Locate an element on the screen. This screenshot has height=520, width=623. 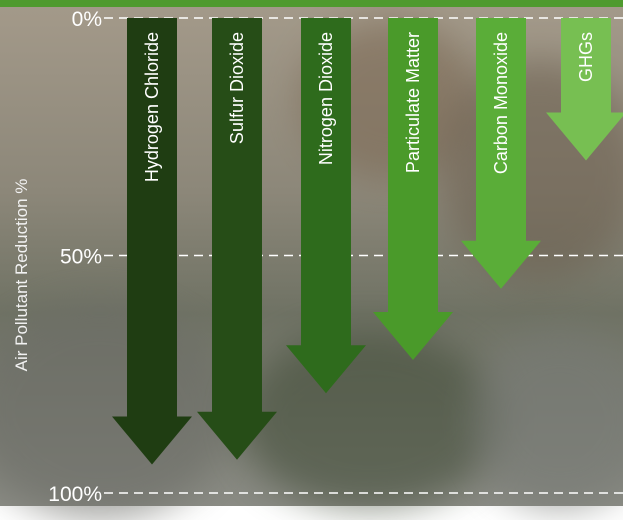
arrow-nitrogen-dioxide: Nitrogen Dioxide is located at coordinates (326, 205).